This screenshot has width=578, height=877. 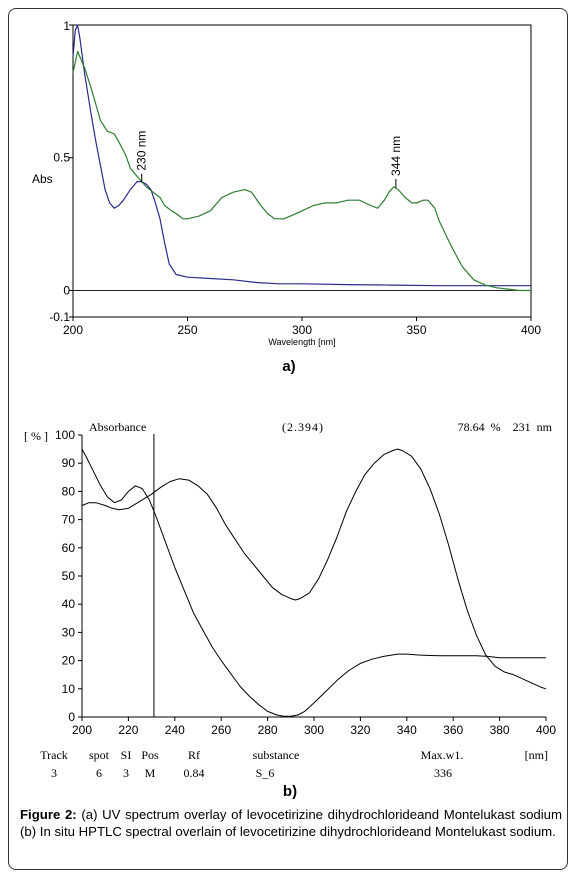 What do you see at coordinates (69, 604) in the screenshot?
I see `chart-b-ytick-label: 40` at bounding box center [69, 604].